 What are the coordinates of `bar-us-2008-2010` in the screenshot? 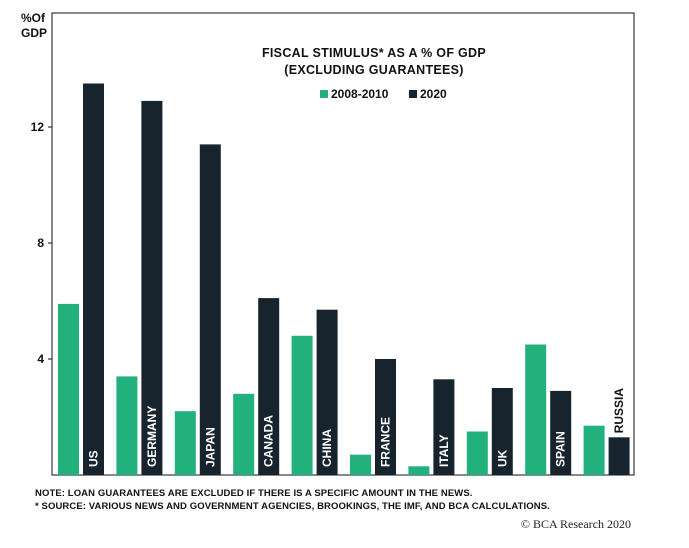 It's located at (68, 389).